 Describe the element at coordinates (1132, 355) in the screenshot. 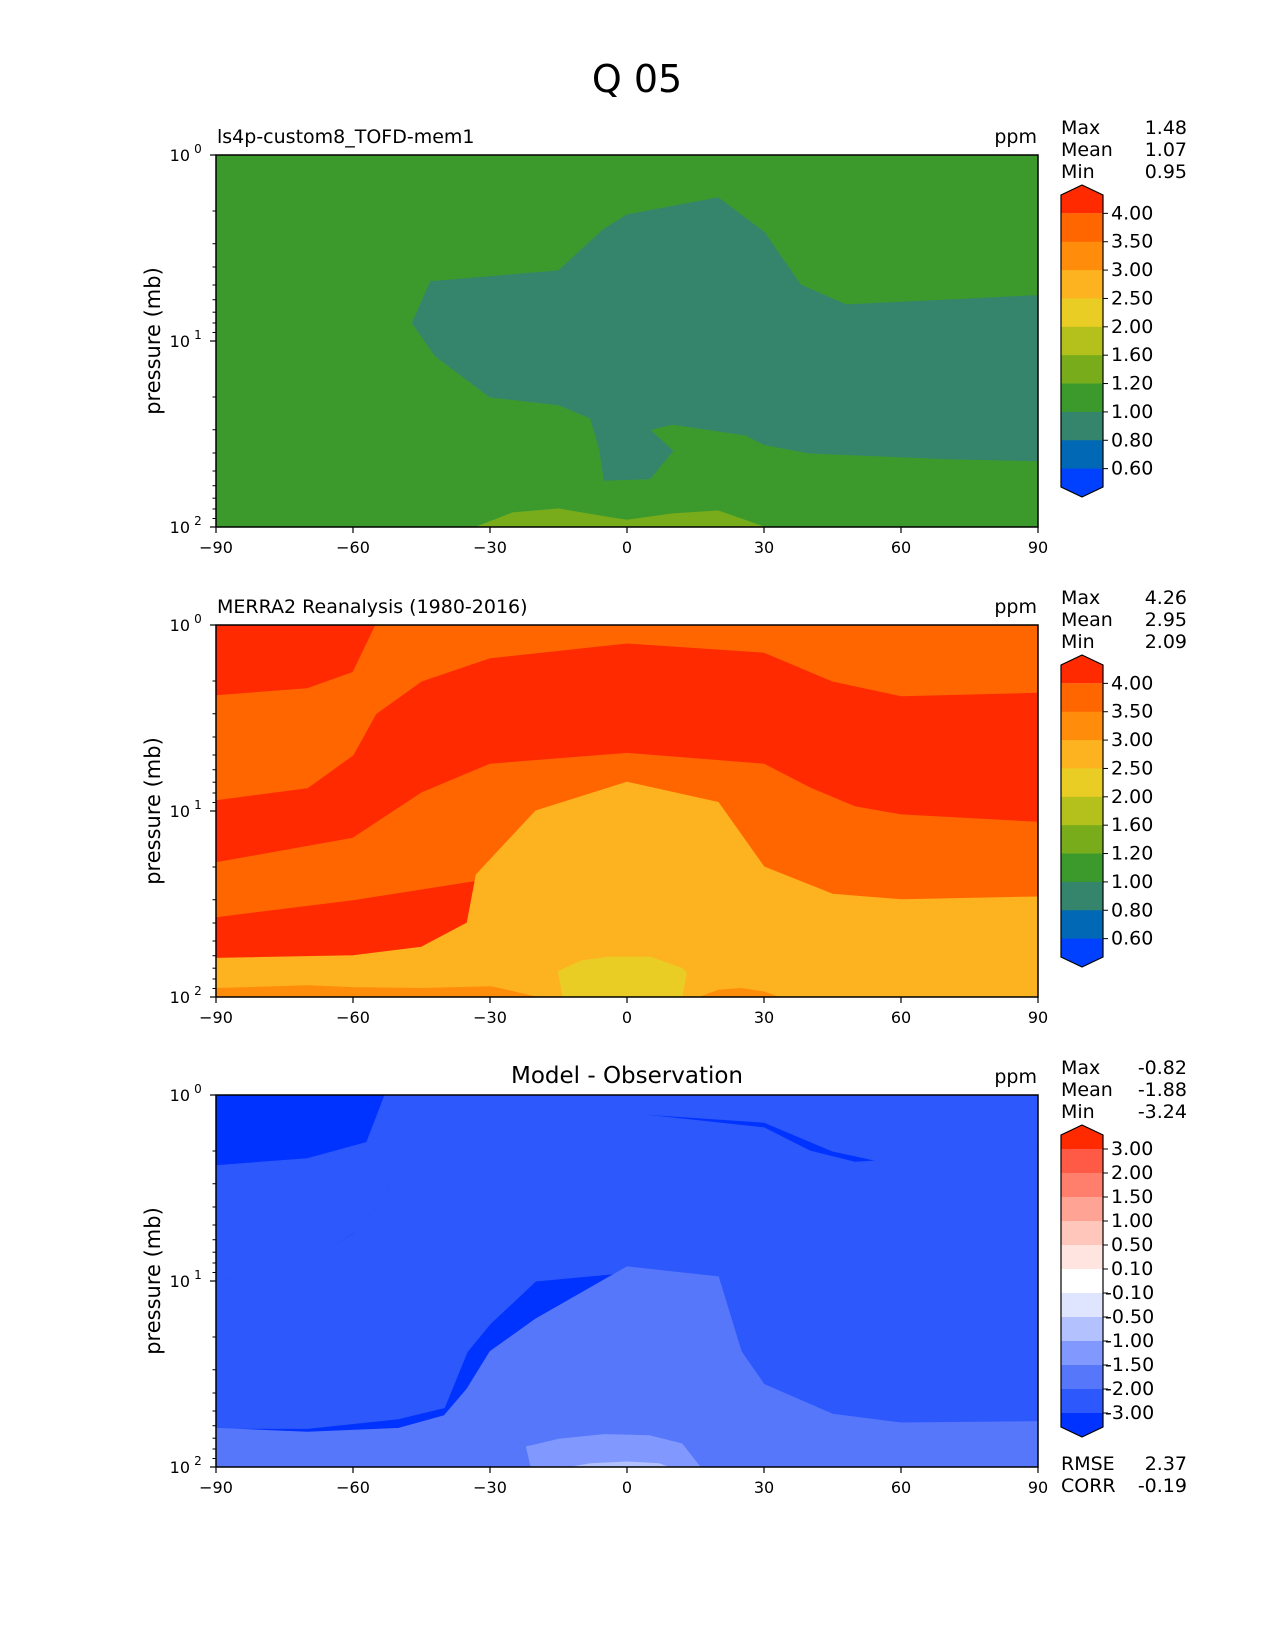

I see `colorbar-label: 1.60` at that location.